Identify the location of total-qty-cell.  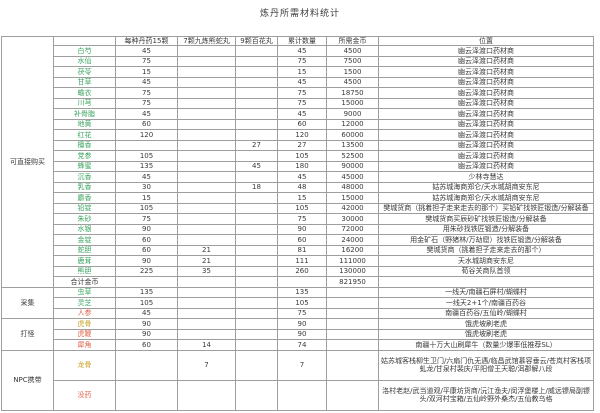
(302, 282).